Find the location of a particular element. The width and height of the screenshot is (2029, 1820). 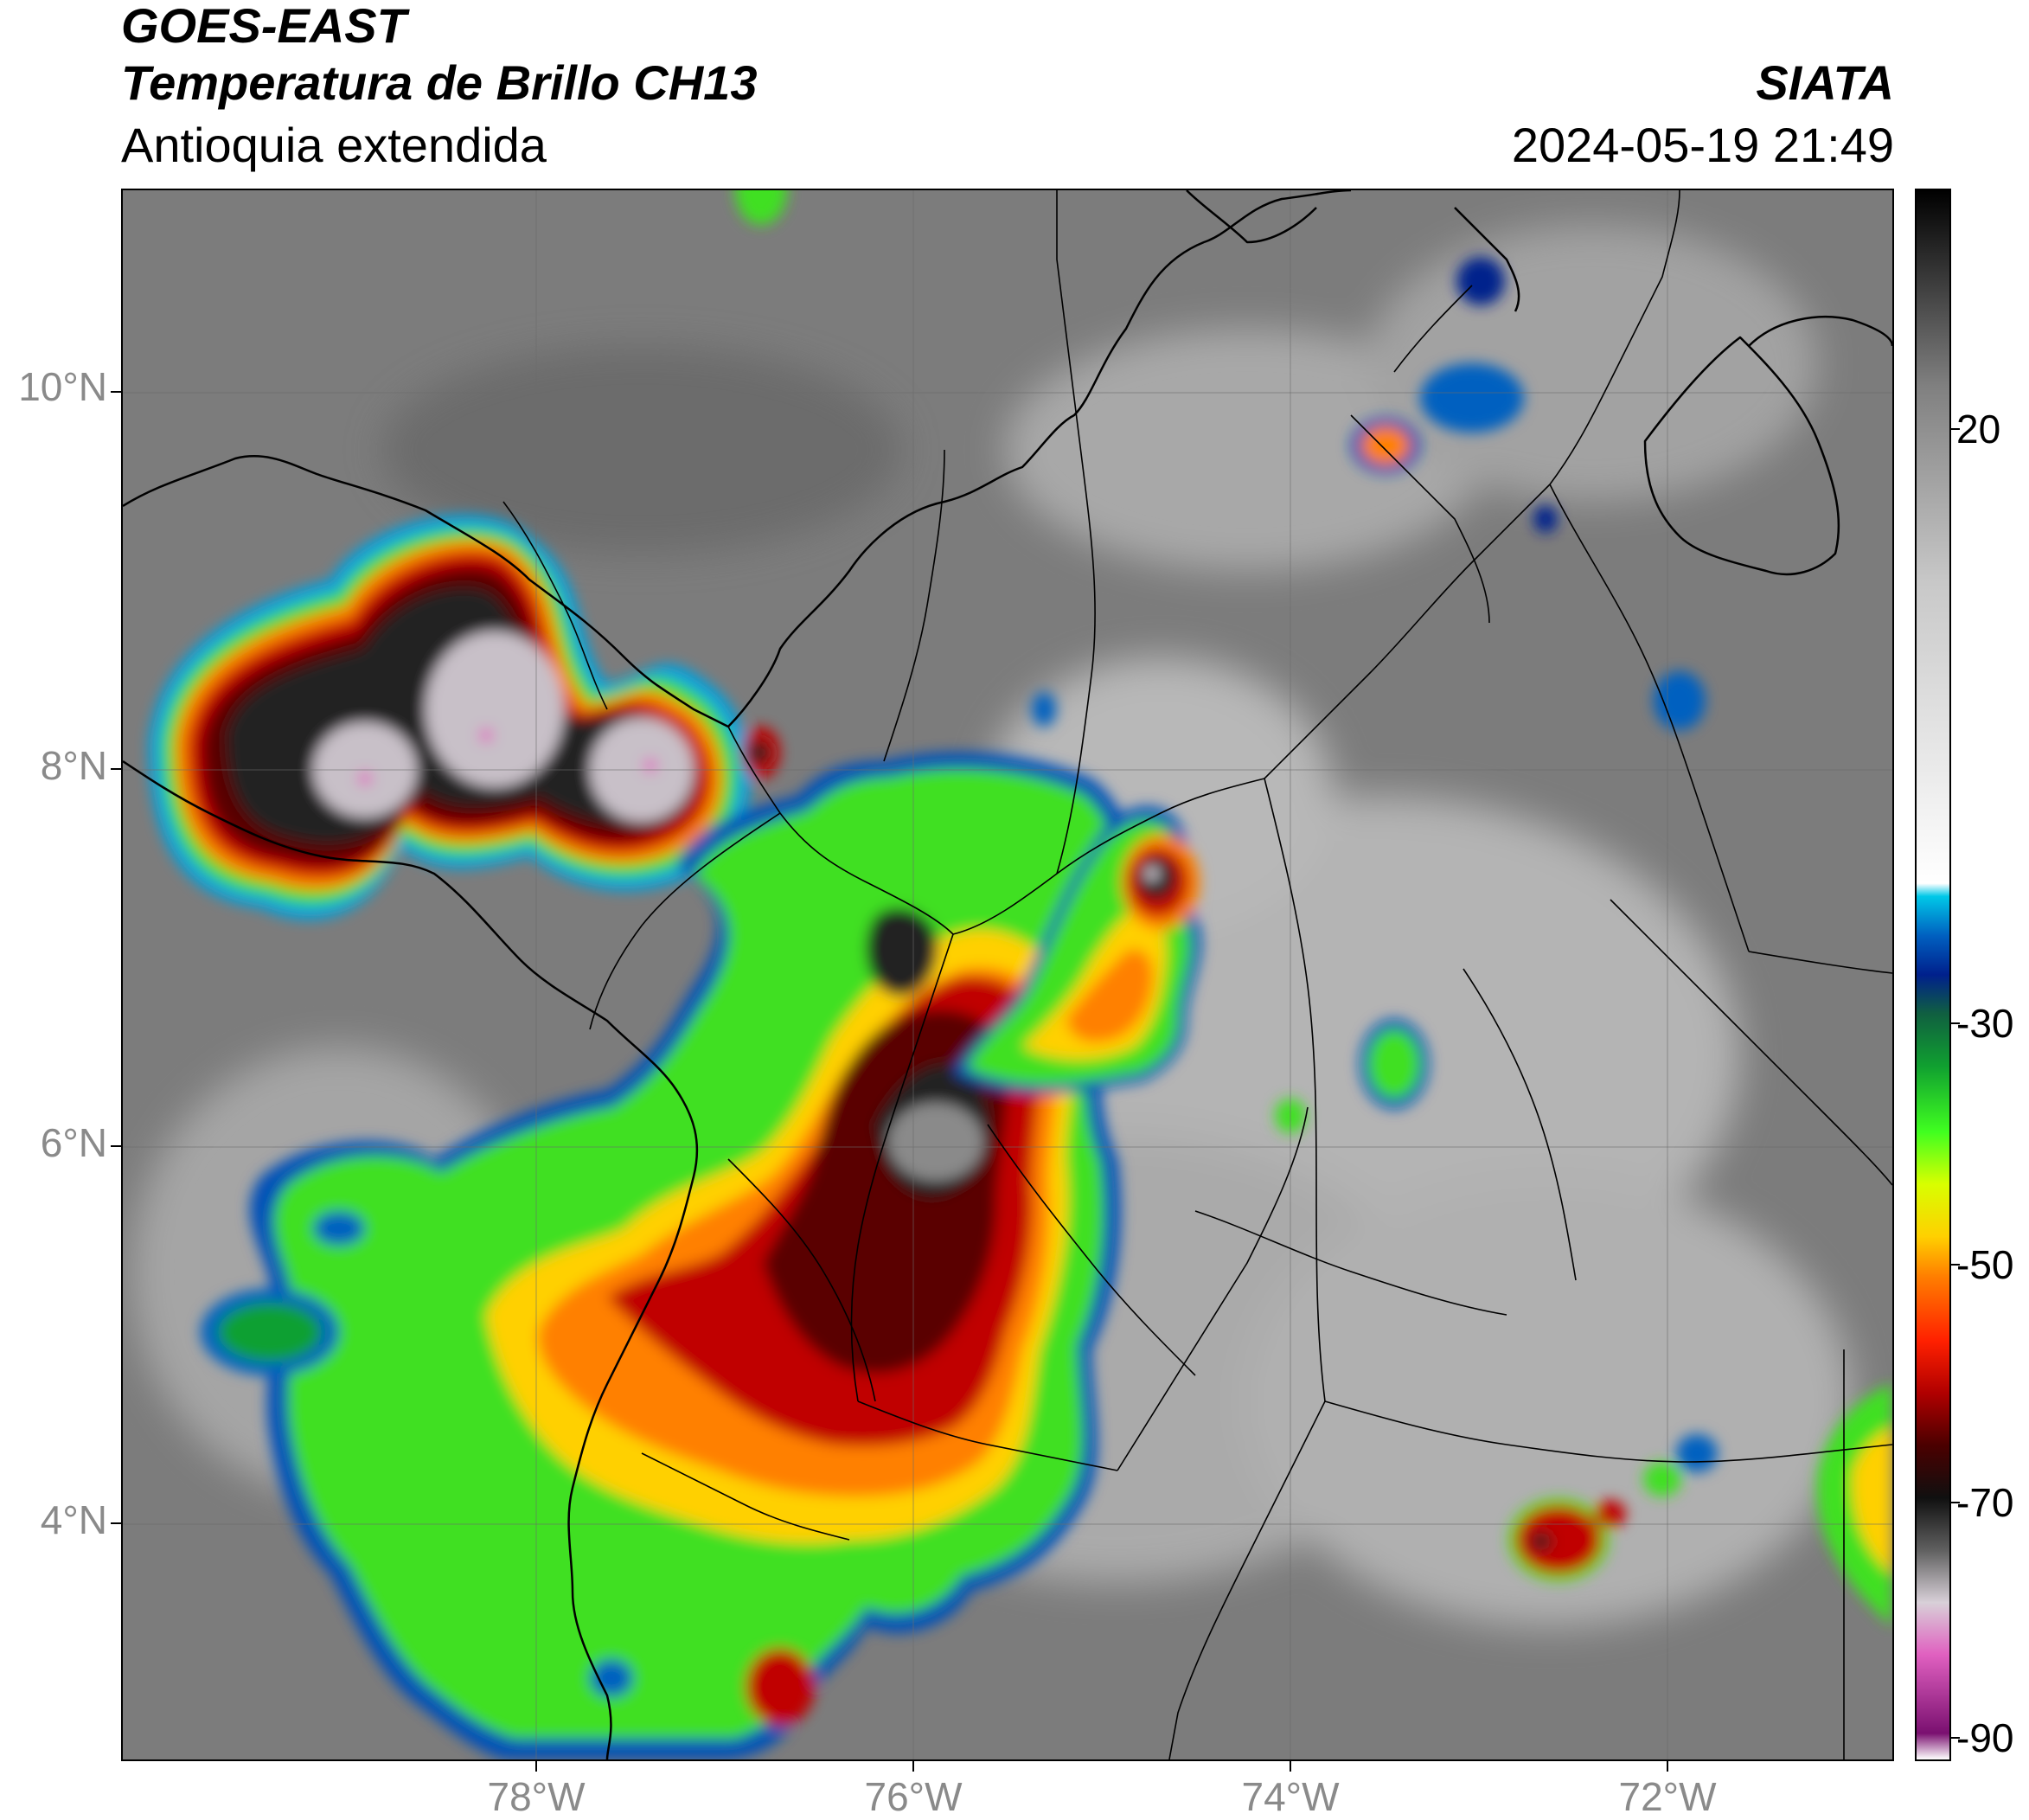

lon-tick-78w: 78°W is located at coordinates (536, 1796).